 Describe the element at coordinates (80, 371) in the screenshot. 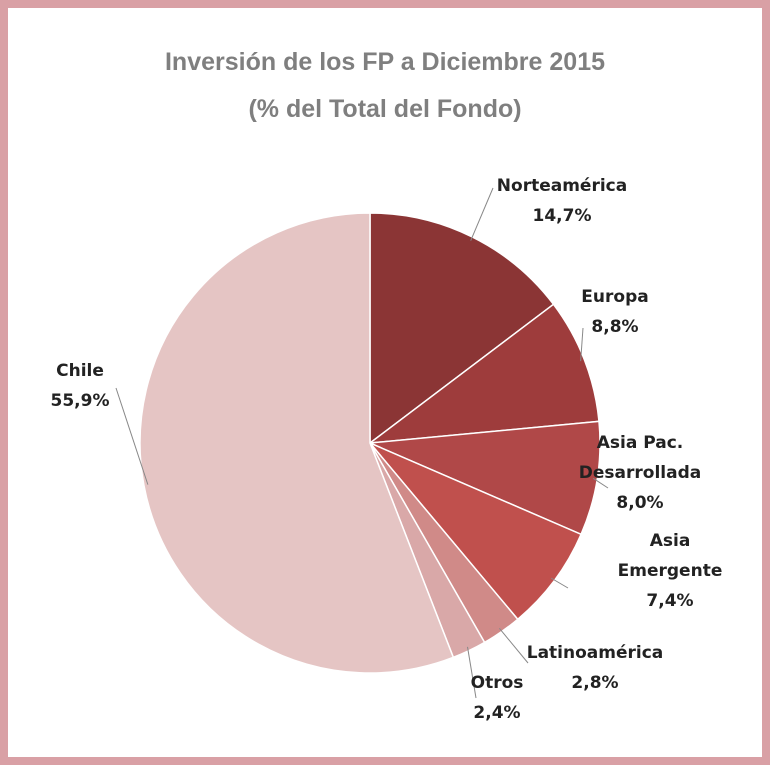

I see `category-label: Chile` at that location.